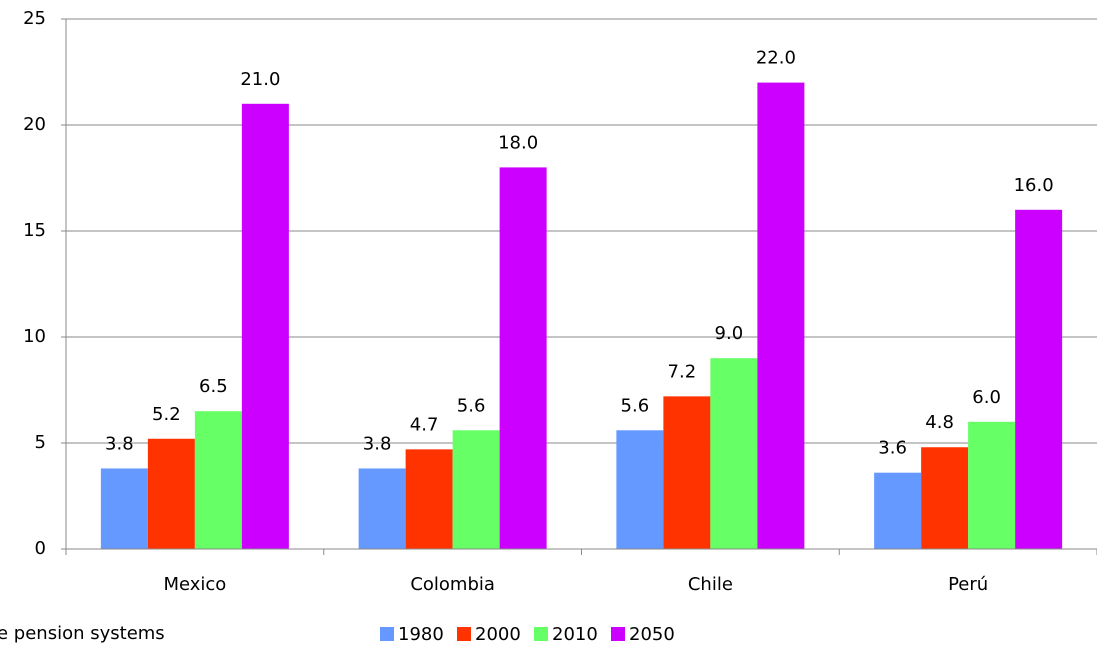 The height and width of the screenshot is (652, 1097). What do you see at coordinates (260, 79) in the screenshot?
I see `data-label: 21.0` at bounding box center [260, 79].